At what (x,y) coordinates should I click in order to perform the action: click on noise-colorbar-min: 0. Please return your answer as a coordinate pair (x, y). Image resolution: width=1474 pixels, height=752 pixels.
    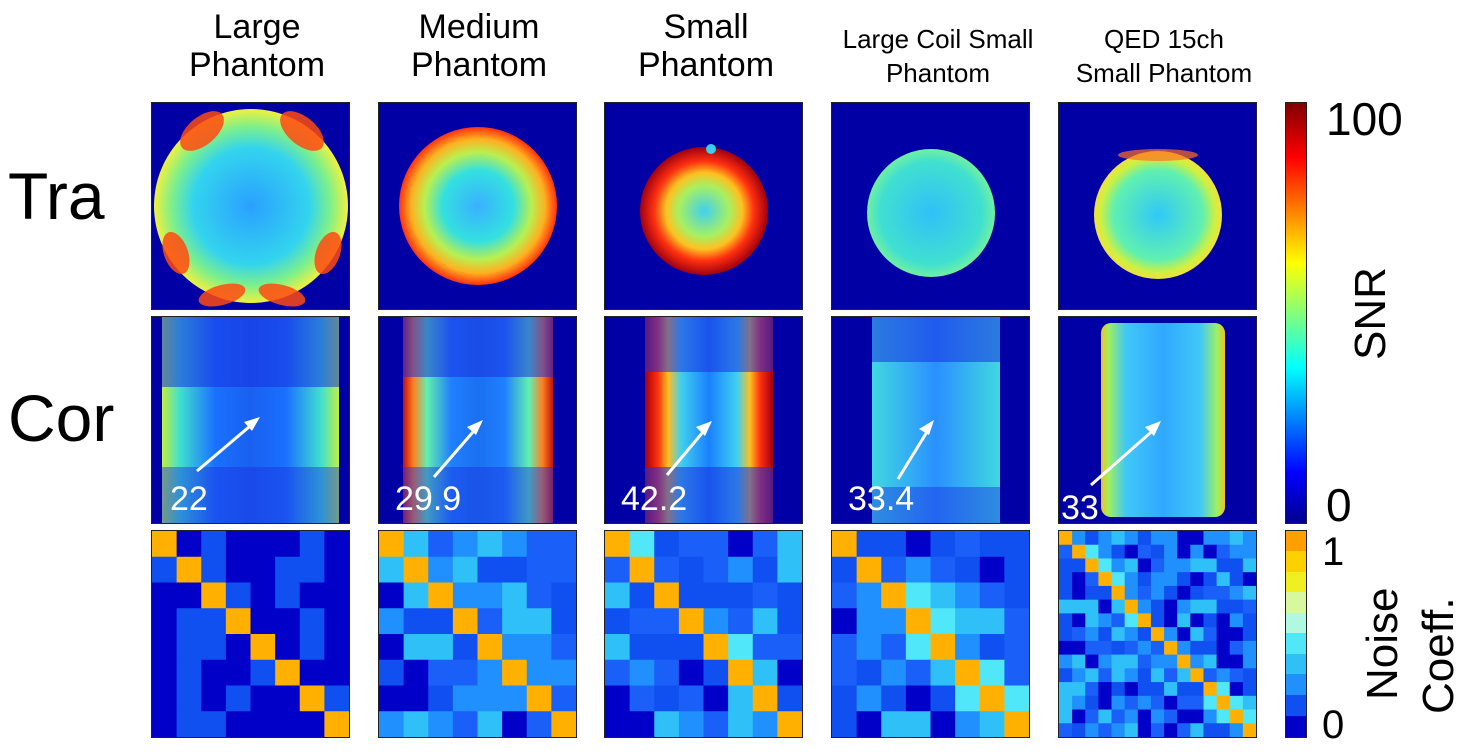
    Looking at the image, I should click on (1333, 725).